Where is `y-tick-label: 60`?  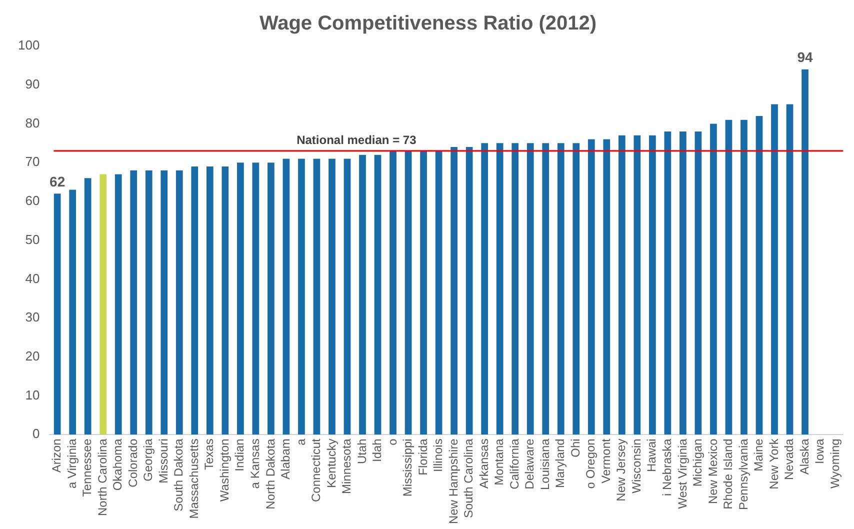
y-tick-label: 60 is located at coordinates (32, 200).